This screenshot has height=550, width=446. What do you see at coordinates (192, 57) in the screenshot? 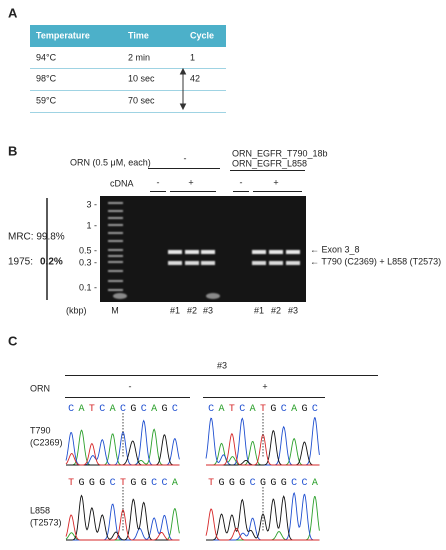
I see `table-cell: 1` at bounding box center [192, 57].